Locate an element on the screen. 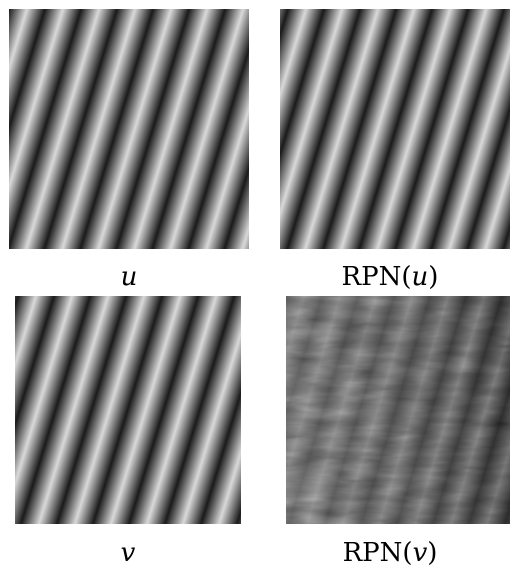  caption-rpn-v-arg: v is located at coordinates (420, 553).